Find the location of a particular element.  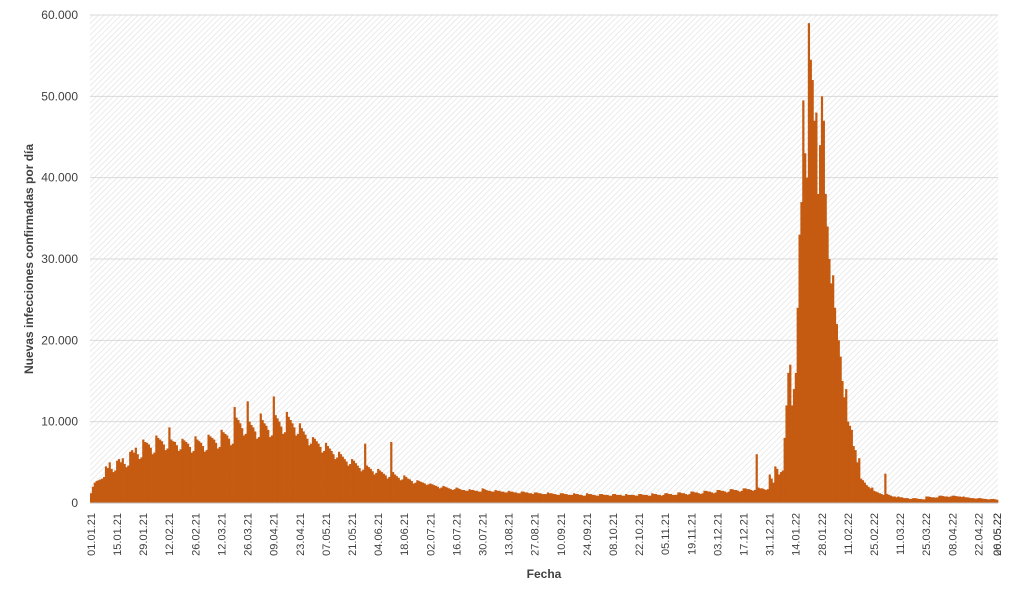

x-tick-label: 15.01.21 is located at coordinates (118, 534).